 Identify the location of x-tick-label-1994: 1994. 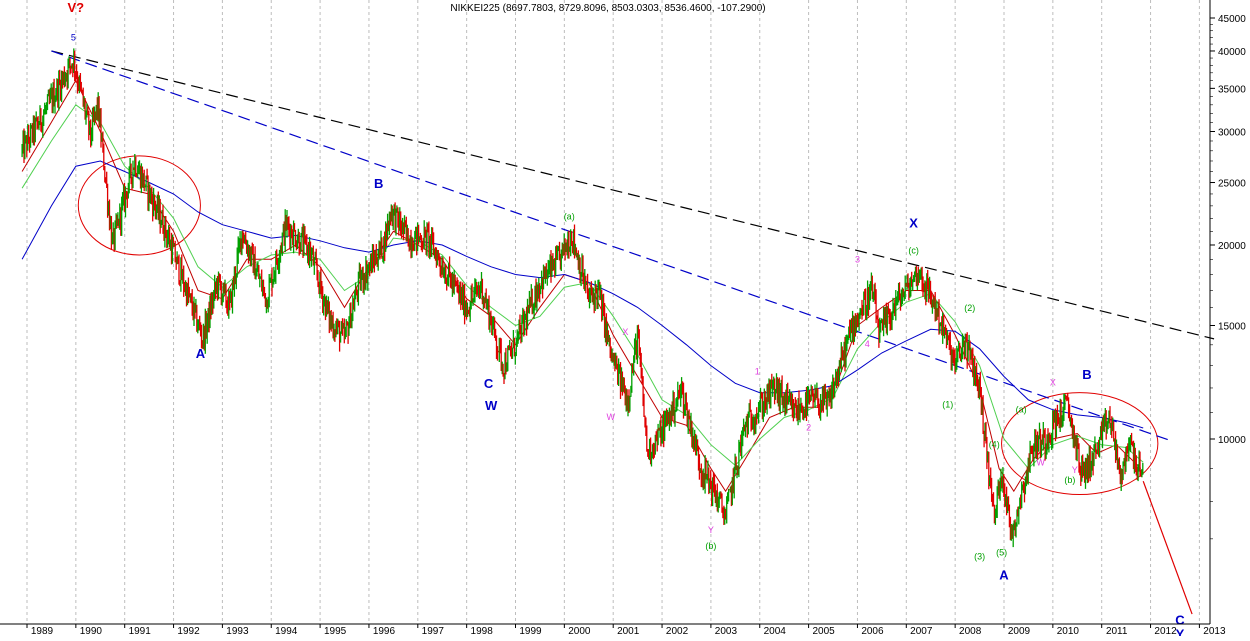
(286, 631).